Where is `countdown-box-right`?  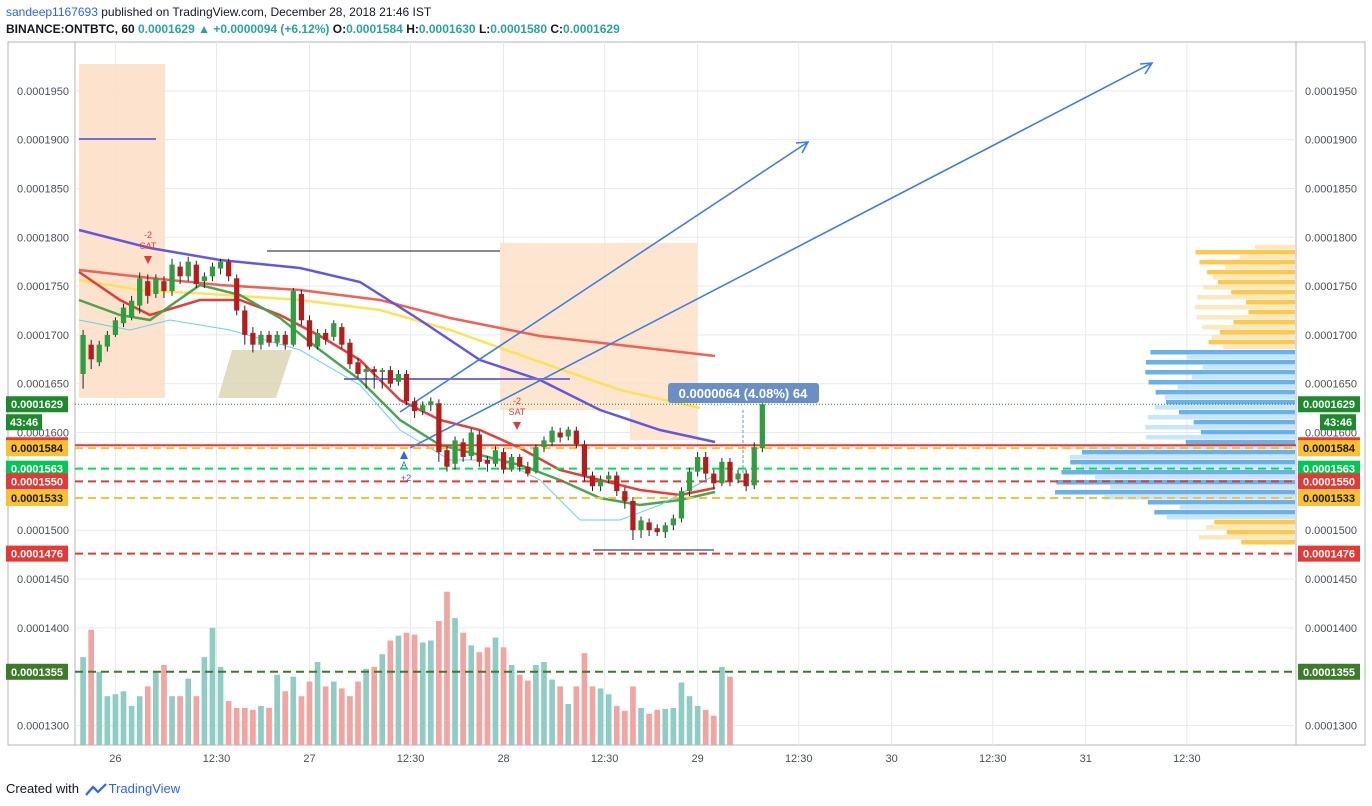 countdown-box-right is located at coordinates (1338, 422).